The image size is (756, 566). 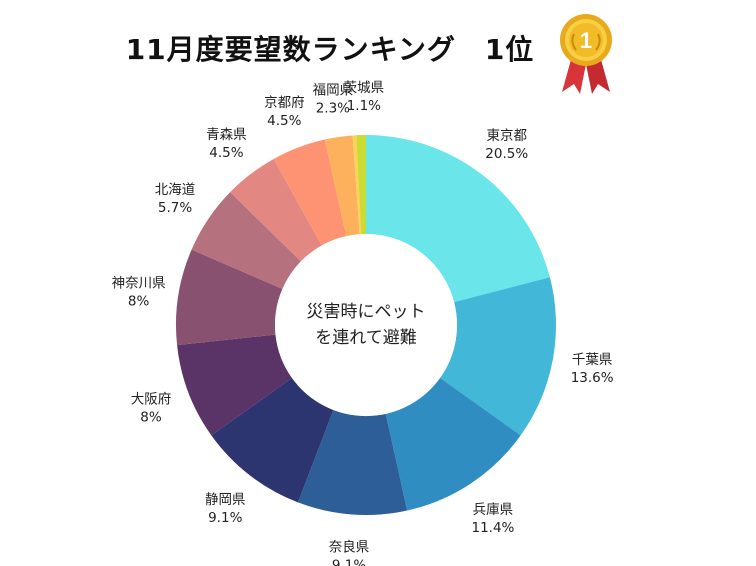 What do you see at coordinates (226, 135) in the screenshot?
I see `slice-category: 青森県` at bounding box center [226, 135].